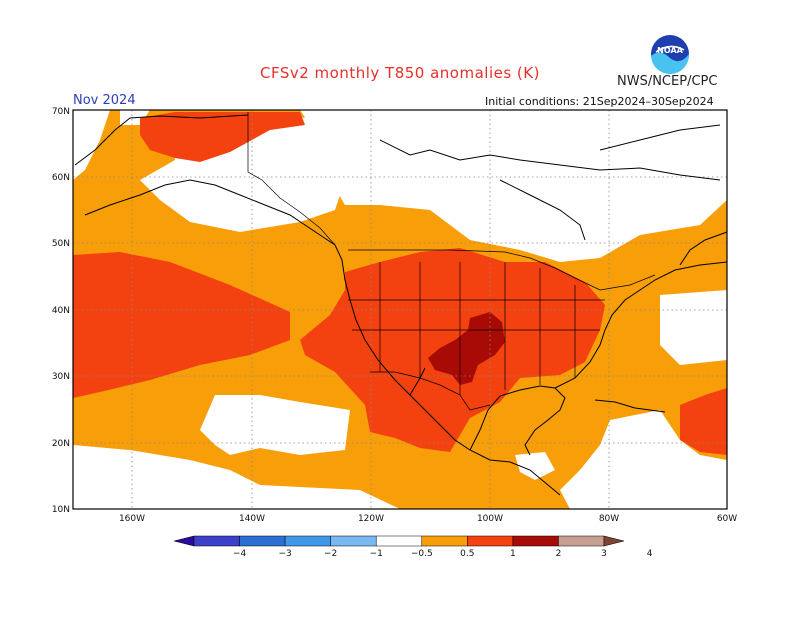 Image resolution: width=800 pixels, height=618 pixels. What do you see at coordinates (535, 466) in the screenshot?
I see `white-region-gulf` at bounding box center [535, 466].